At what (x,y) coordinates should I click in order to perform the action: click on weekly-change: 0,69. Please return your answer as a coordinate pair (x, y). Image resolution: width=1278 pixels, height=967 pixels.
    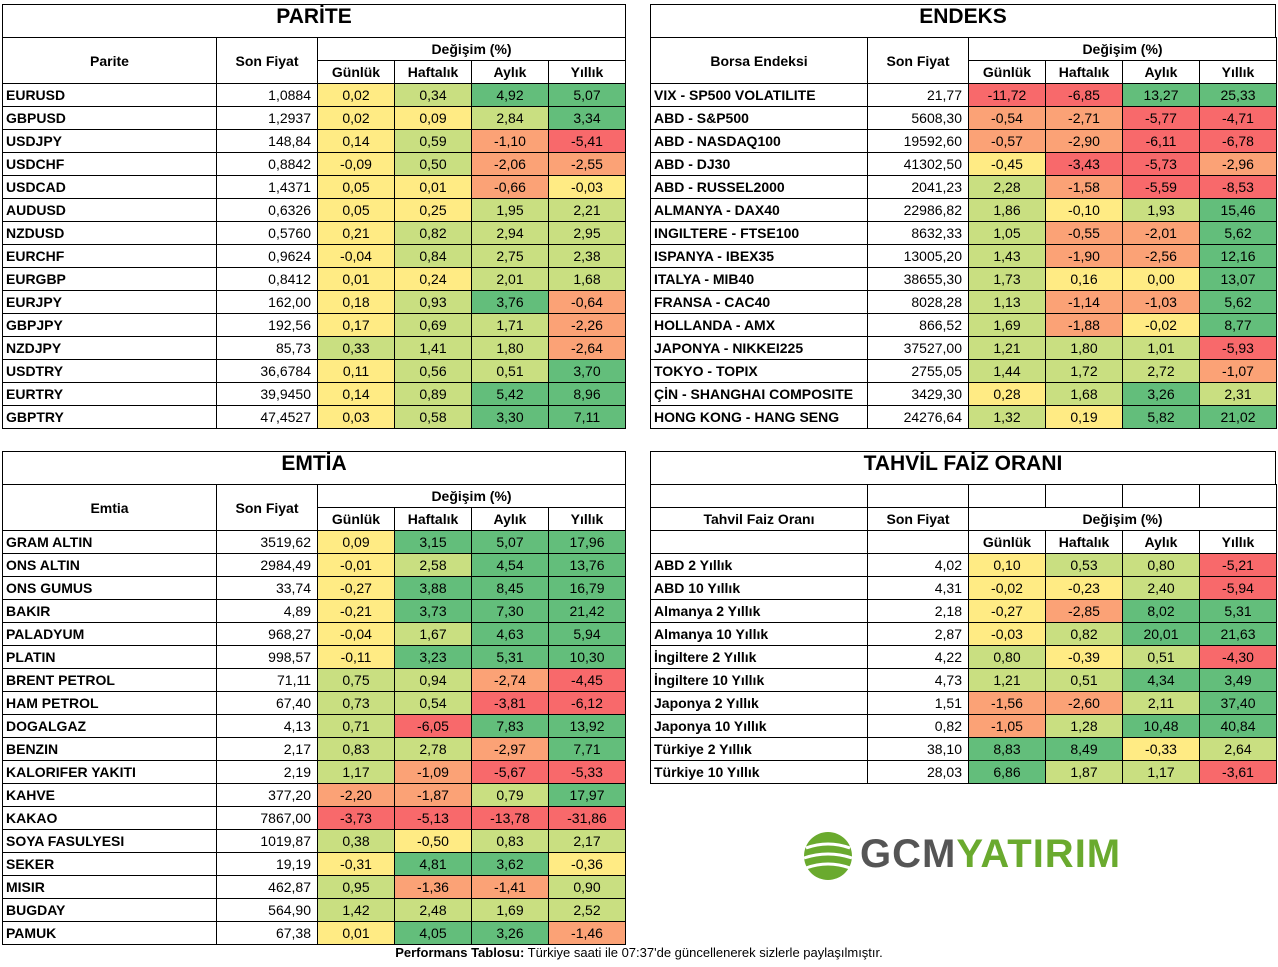
    Looking at the image, I should click on (433, 325).